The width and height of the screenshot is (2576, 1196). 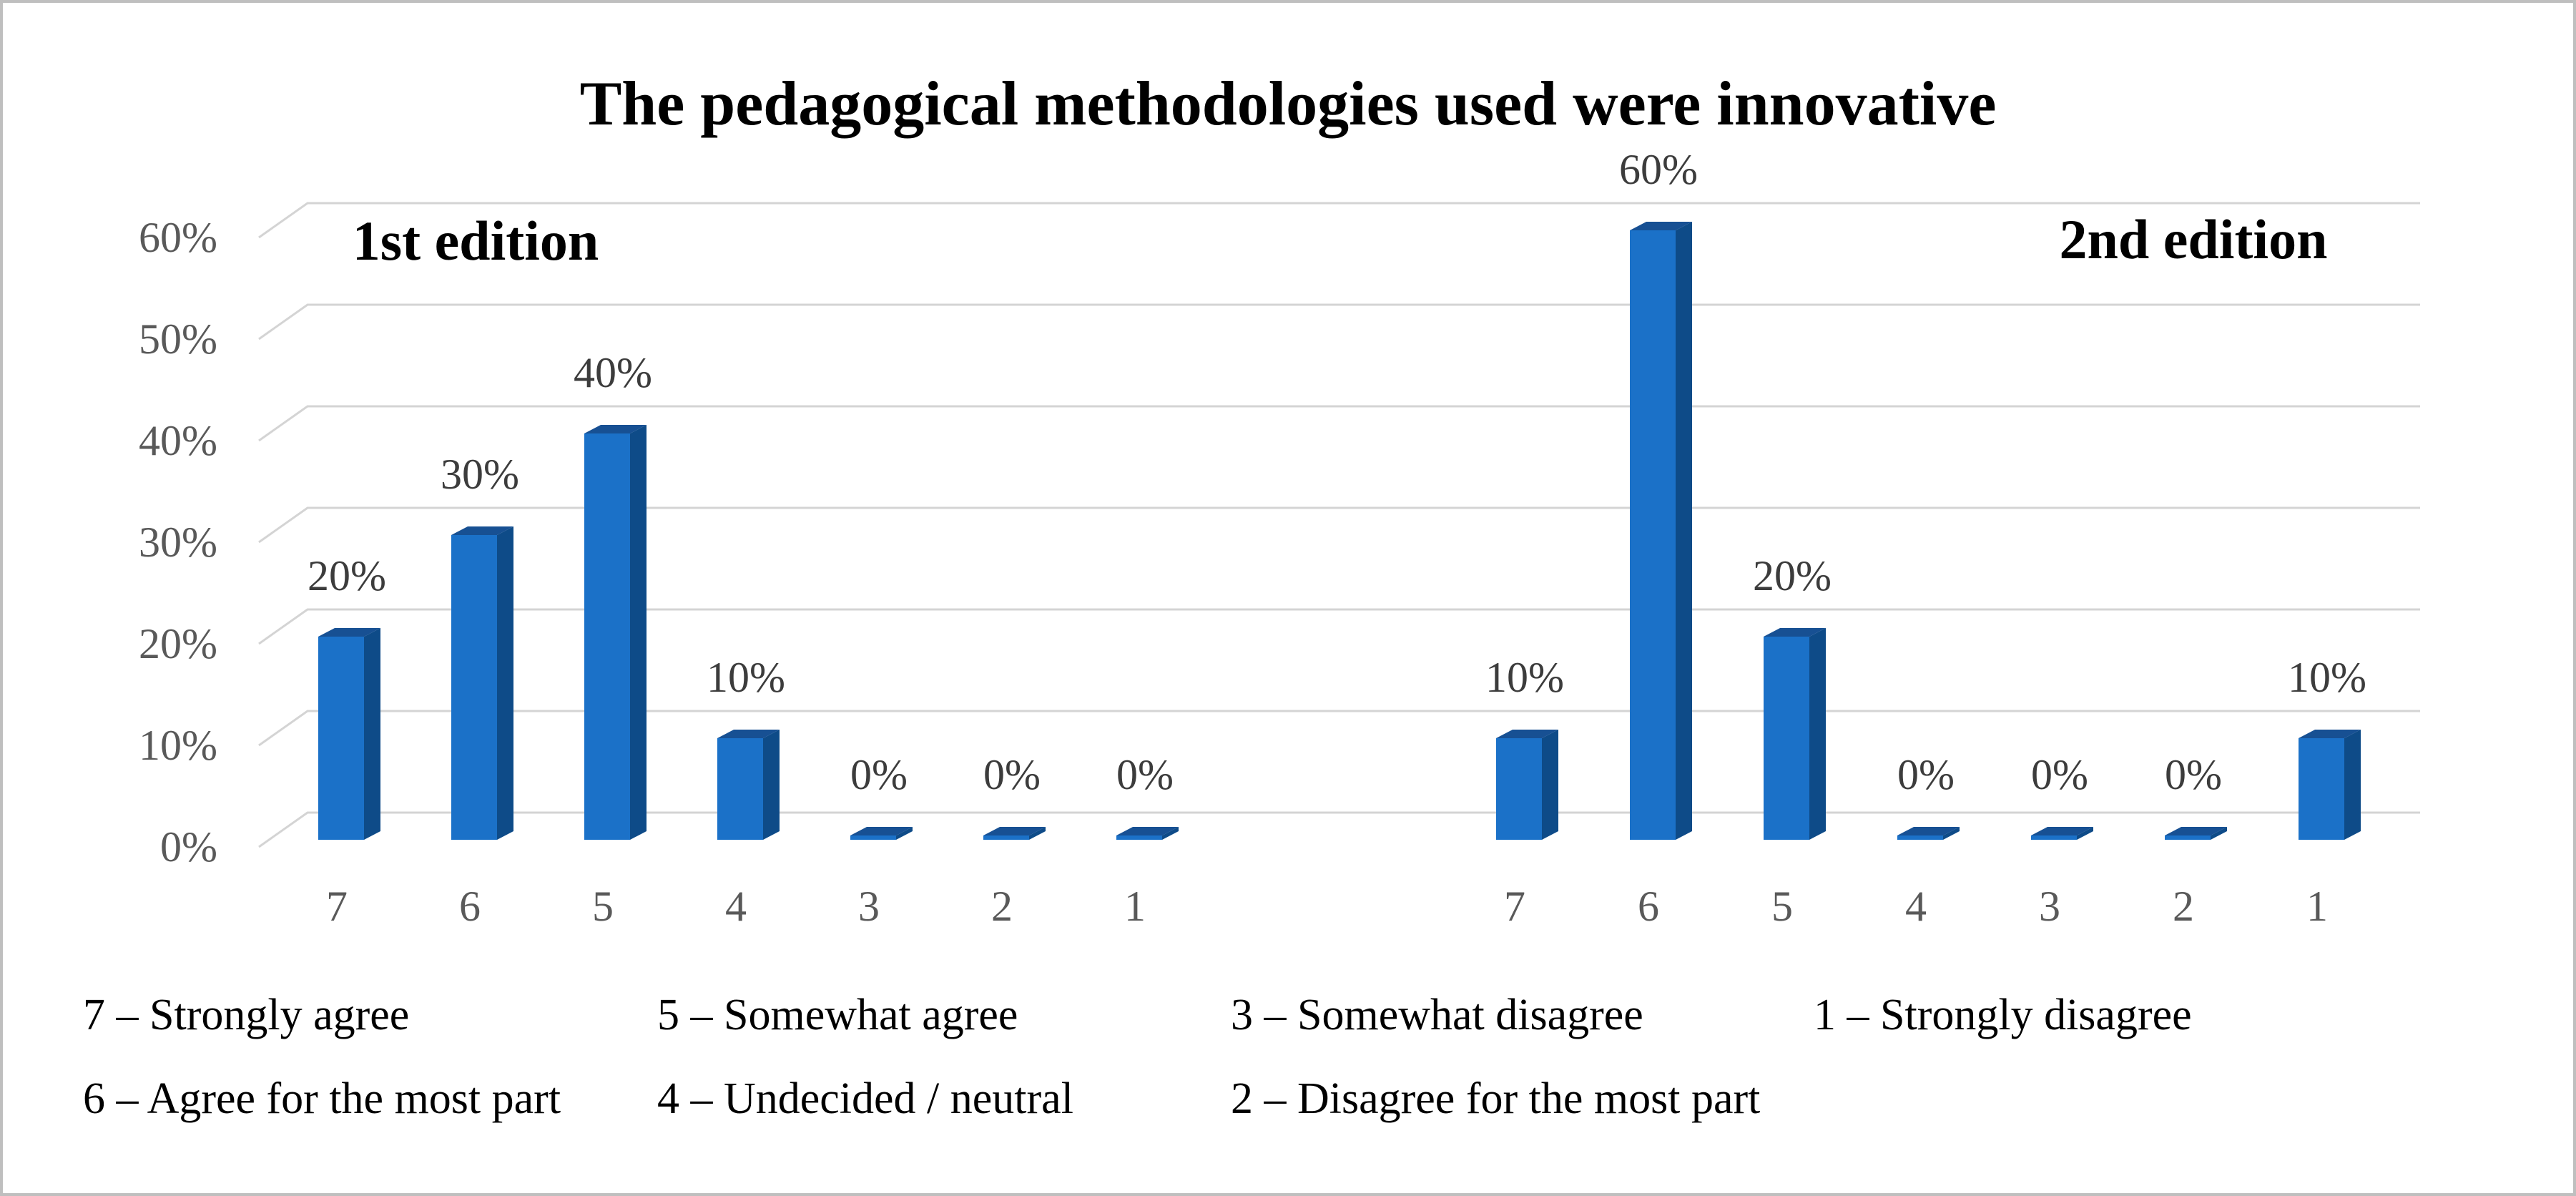 I want to click on bar-data-label: 40%, so click(x=613, y=372).